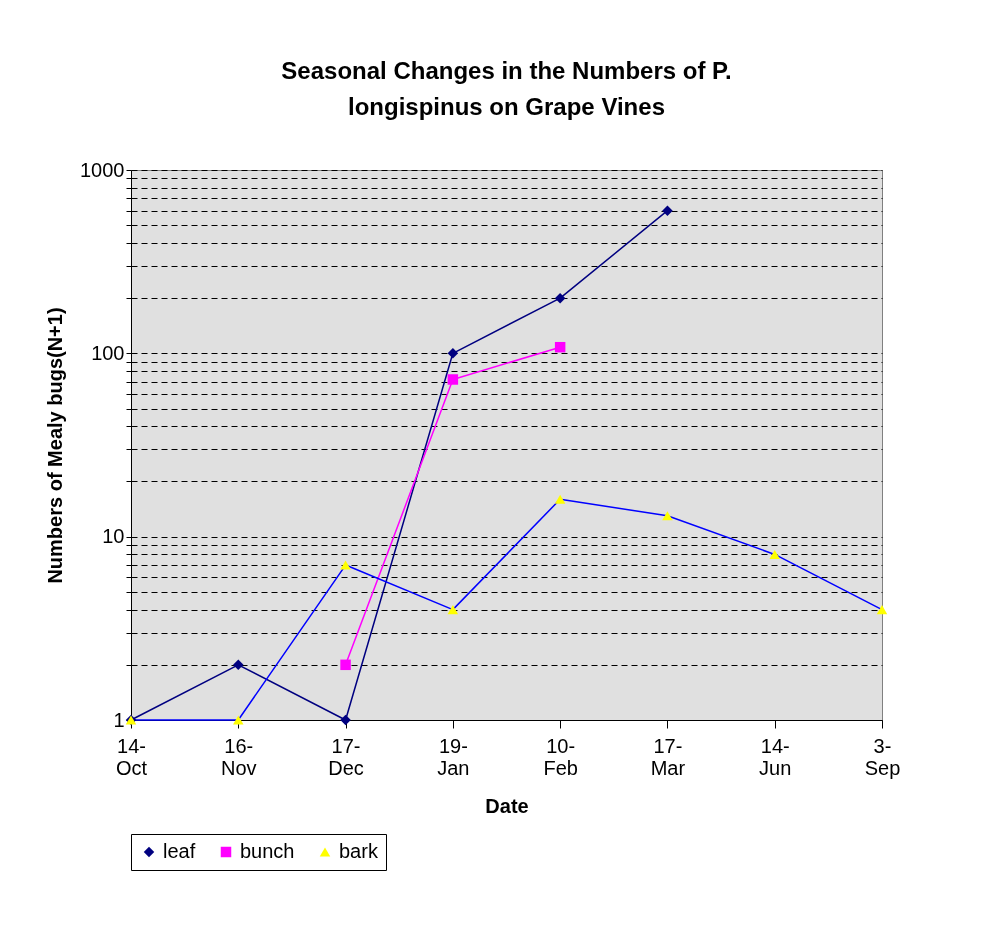  What do you see at coordinates (55, 445) in the screenshot?
I see `y-axis-title: Numbers of Mealy bugs(N+1)` at bounding box center [55, 445].